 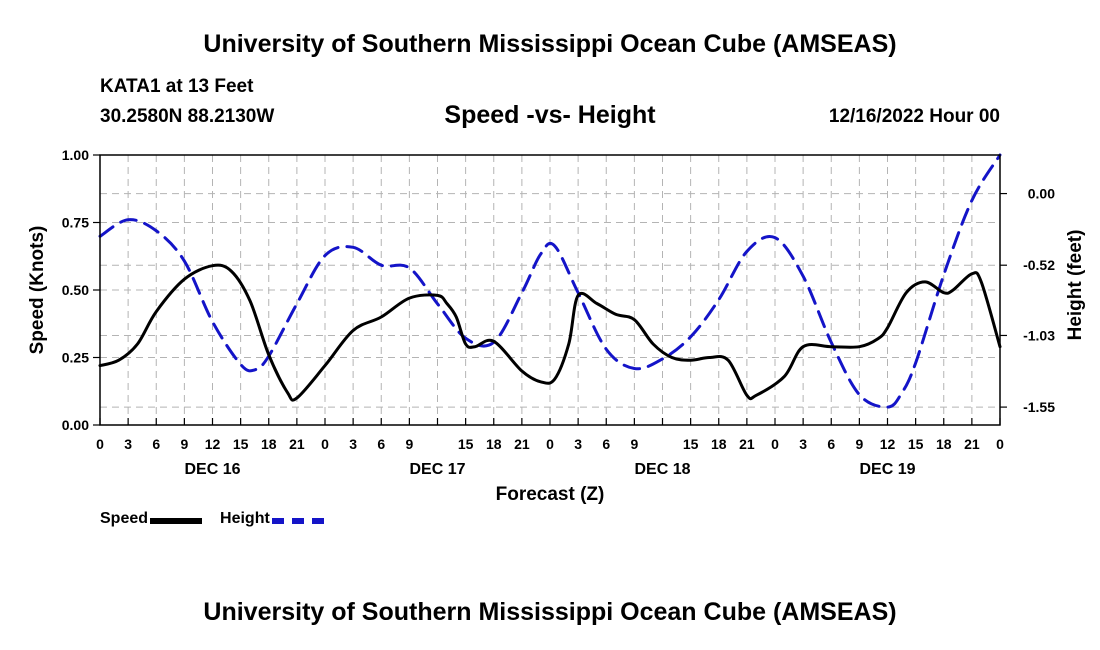 What do you see at coordinates (1039, 407) in the screenshot?
I see `y2-tick-label: -1.55` at bounding box center [1039, 407].